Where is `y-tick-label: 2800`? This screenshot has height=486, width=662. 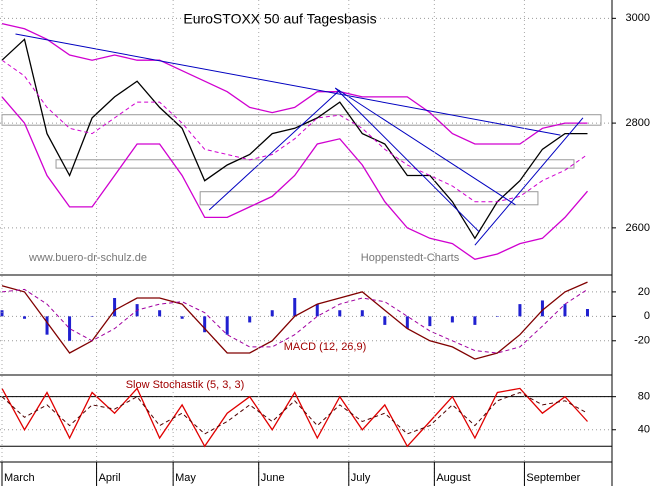 y-tick-label: 2800 is located at coordinates (638, 123).